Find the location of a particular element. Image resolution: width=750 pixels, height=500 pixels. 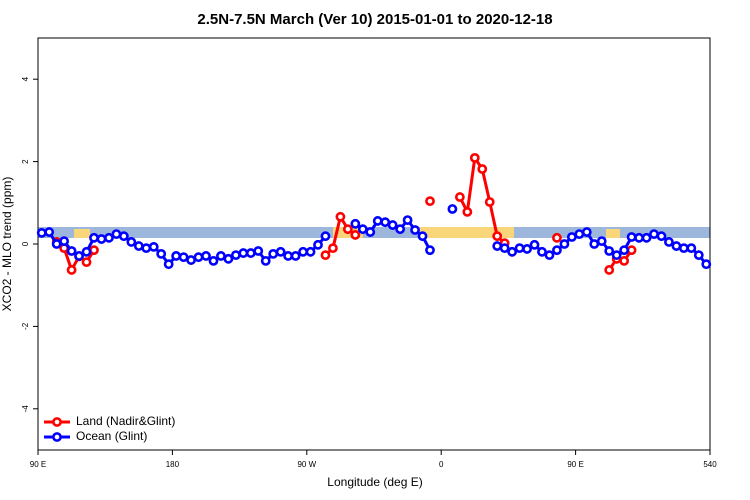

x-axis-label: Longitude (deg E) is located at coordinates (374, 482).